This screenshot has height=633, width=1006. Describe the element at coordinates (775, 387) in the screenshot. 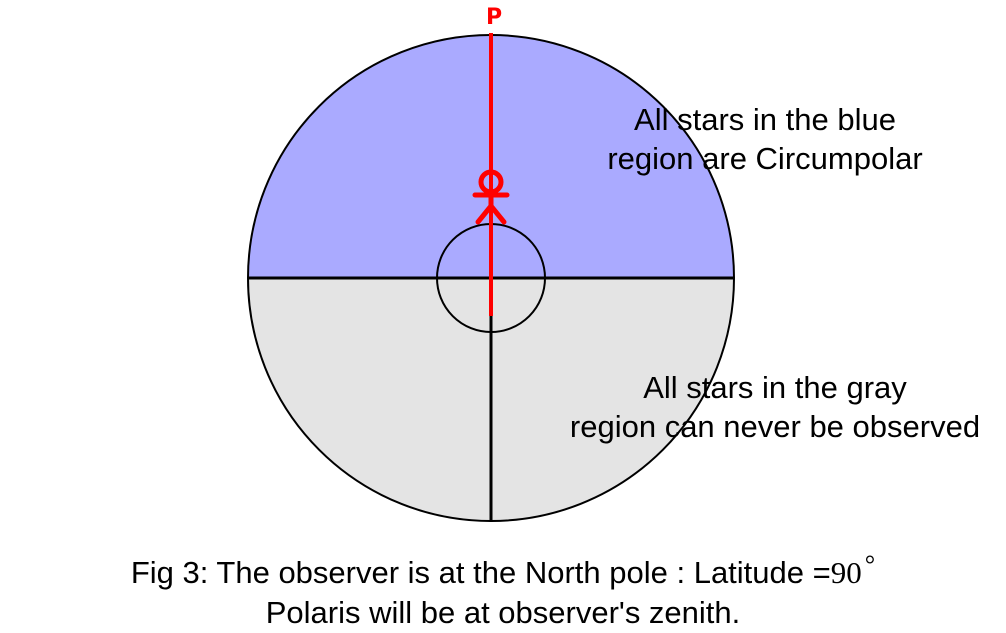

I see `never-observed-label-line-1: All stars in the gray` at that location.